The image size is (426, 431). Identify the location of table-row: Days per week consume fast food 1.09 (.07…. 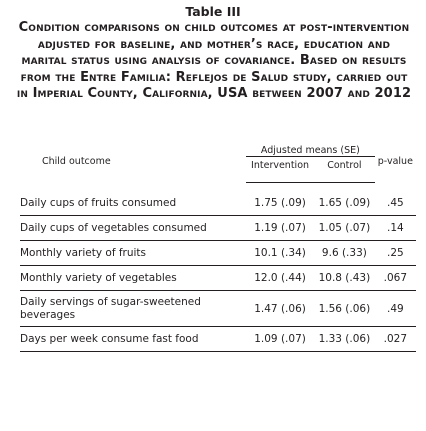
(218, 339).